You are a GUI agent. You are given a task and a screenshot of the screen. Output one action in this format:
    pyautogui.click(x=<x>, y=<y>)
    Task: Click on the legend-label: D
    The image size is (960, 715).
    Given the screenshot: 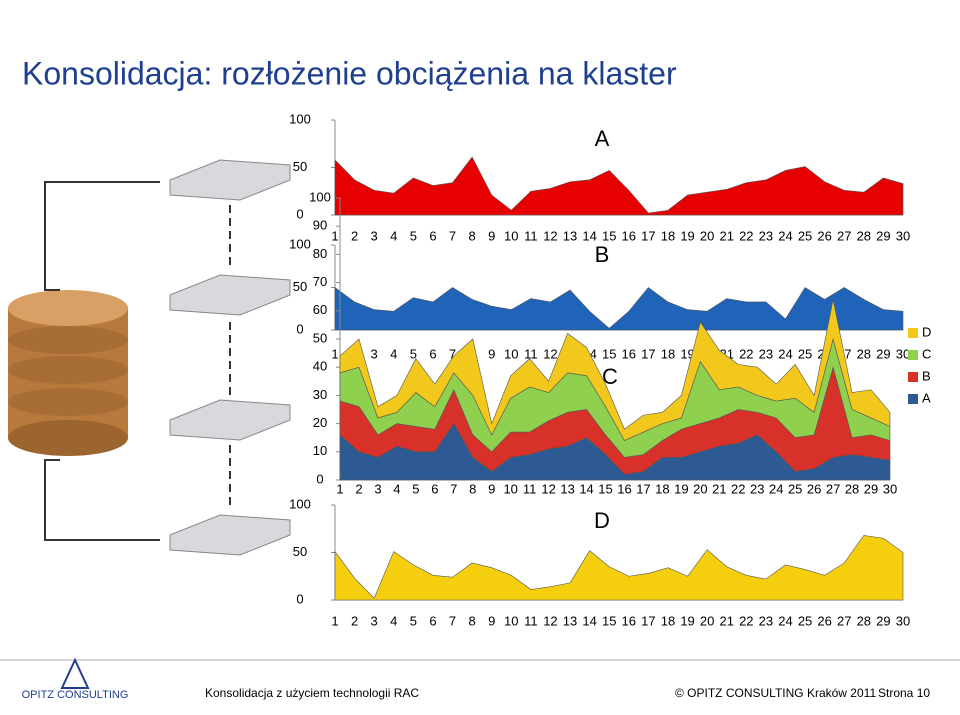 What is the action you would take?
    pyautogui.click(x=926, y=331)
    